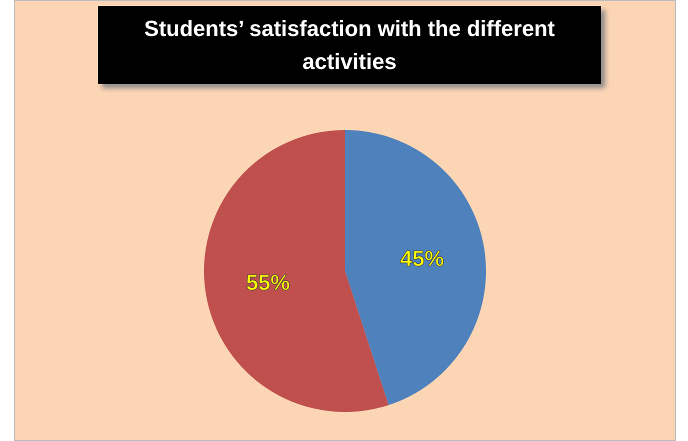 This screenshot has width=688, height=441. What do you see at coordinates (268, 283) in the screenshot?
I see `data-label: 55%` at bounding box center [268, 283].